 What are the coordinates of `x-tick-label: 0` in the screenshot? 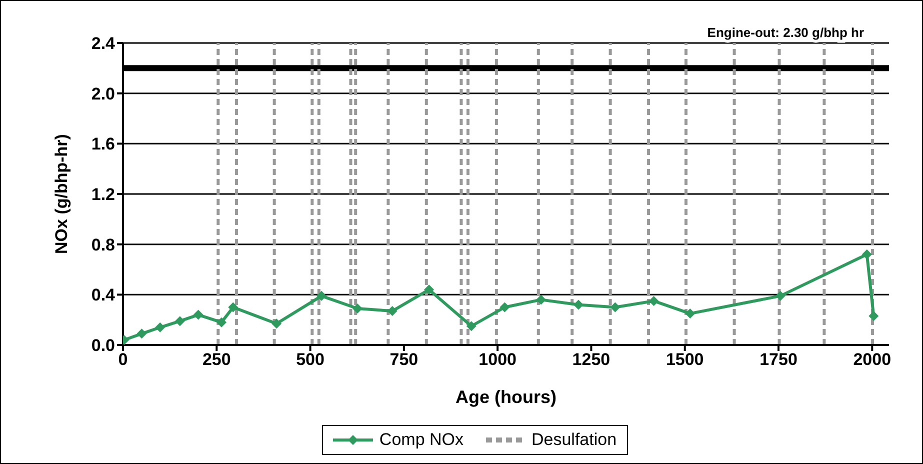 It's located at (123, 360).